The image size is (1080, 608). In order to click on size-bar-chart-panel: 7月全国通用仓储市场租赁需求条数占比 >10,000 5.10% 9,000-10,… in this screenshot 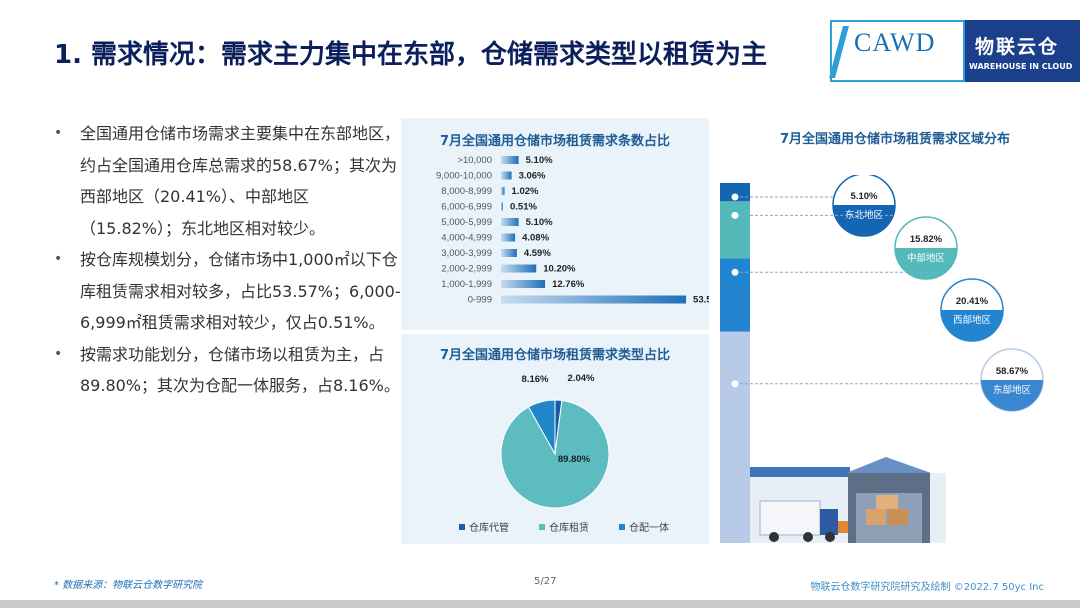, I will do `click(555, 224)`.